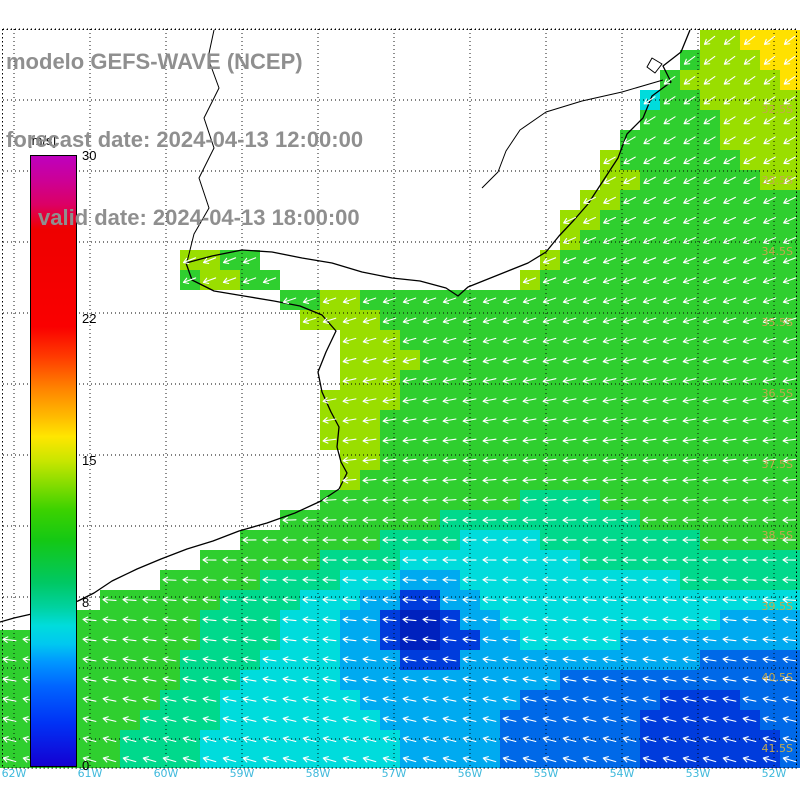 The image size is (800, 800). Describe the element at coordinates (89, 460) in the screenshot. I see `colorbar-tick-label: 15` at that location.